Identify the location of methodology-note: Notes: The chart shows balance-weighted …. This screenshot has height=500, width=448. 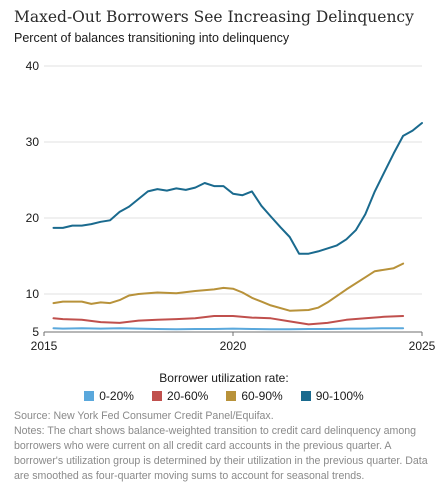
(221, 453).